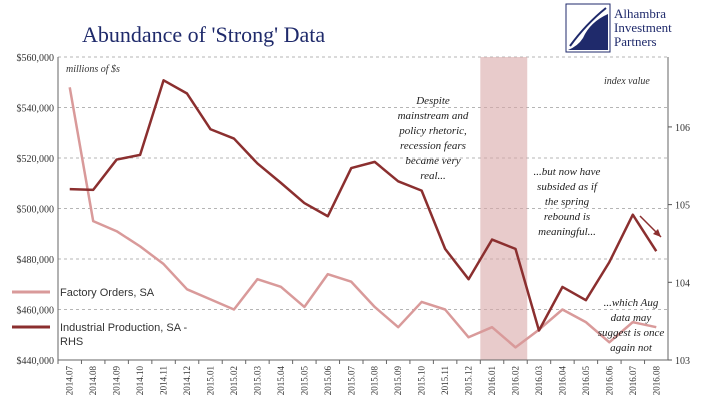  Describe the element at coordinates (36, 260) in the screenshot. I see `left-tick-label: $480,000` at that location.